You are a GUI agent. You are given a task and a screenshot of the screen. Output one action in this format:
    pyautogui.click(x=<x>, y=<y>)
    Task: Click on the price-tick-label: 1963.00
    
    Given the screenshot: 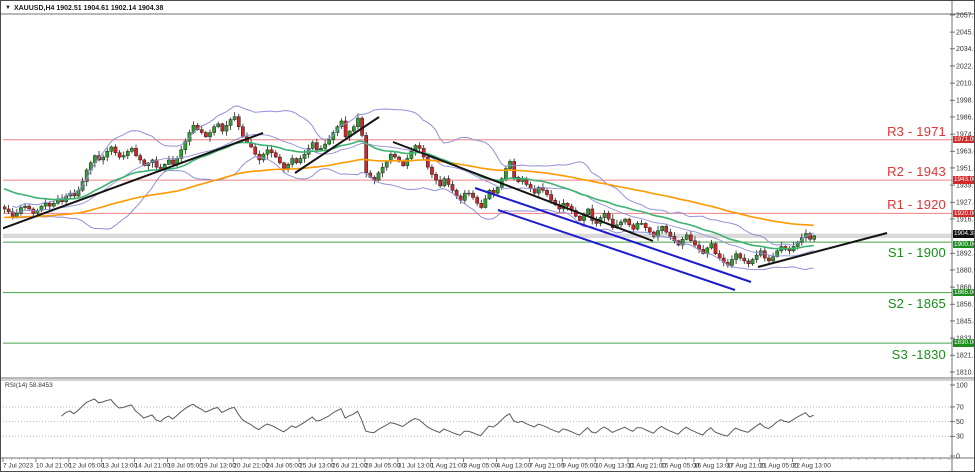 What is the action you would take?
    pyautogui.click(x=965, y=152)
    